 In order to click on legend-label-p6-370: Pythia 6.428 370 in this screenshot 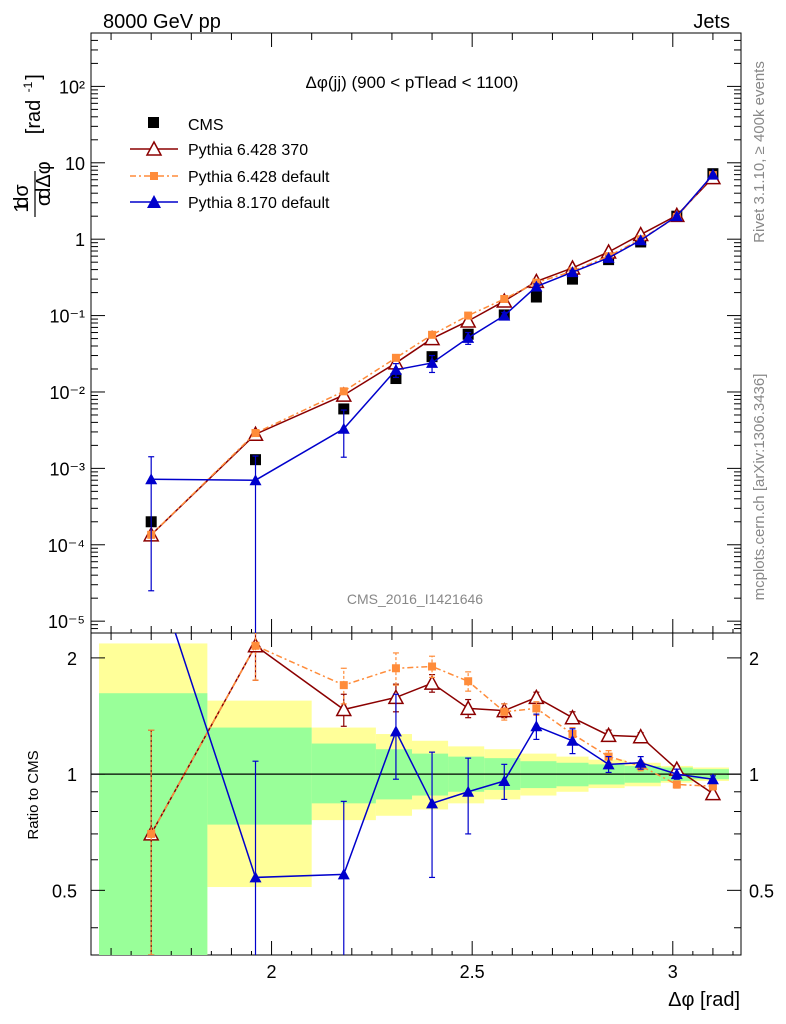, I will do `click(248, 150)`.